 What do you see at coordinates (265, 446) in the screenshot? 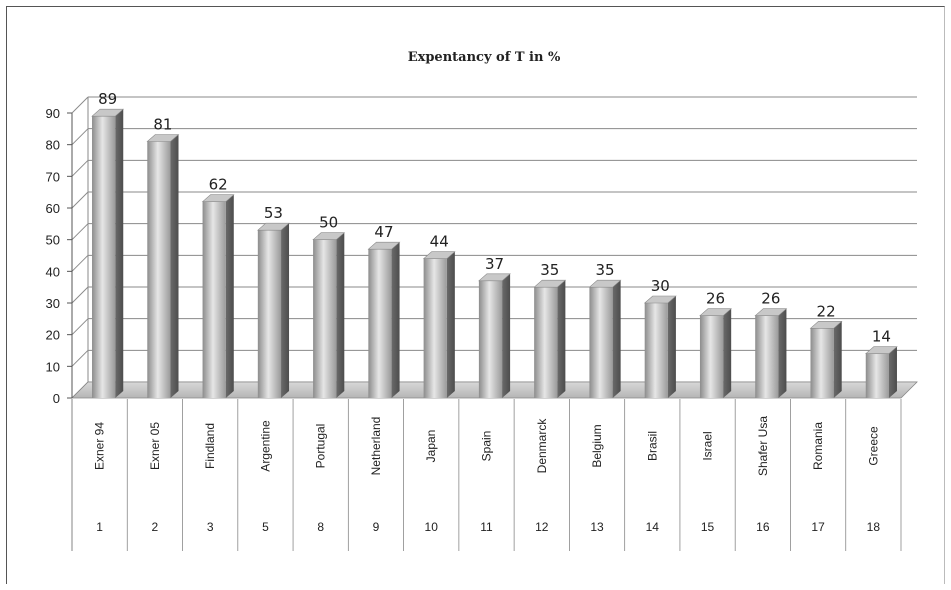
I see `category-label: Argentine` at bounding box center [265, 446].